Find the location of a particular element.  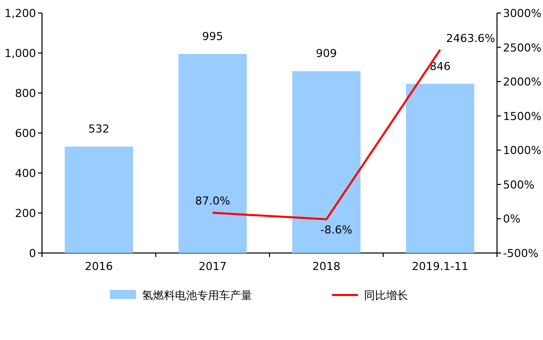

y2-tick-label: 1000% is located at coordinates (522, 151).